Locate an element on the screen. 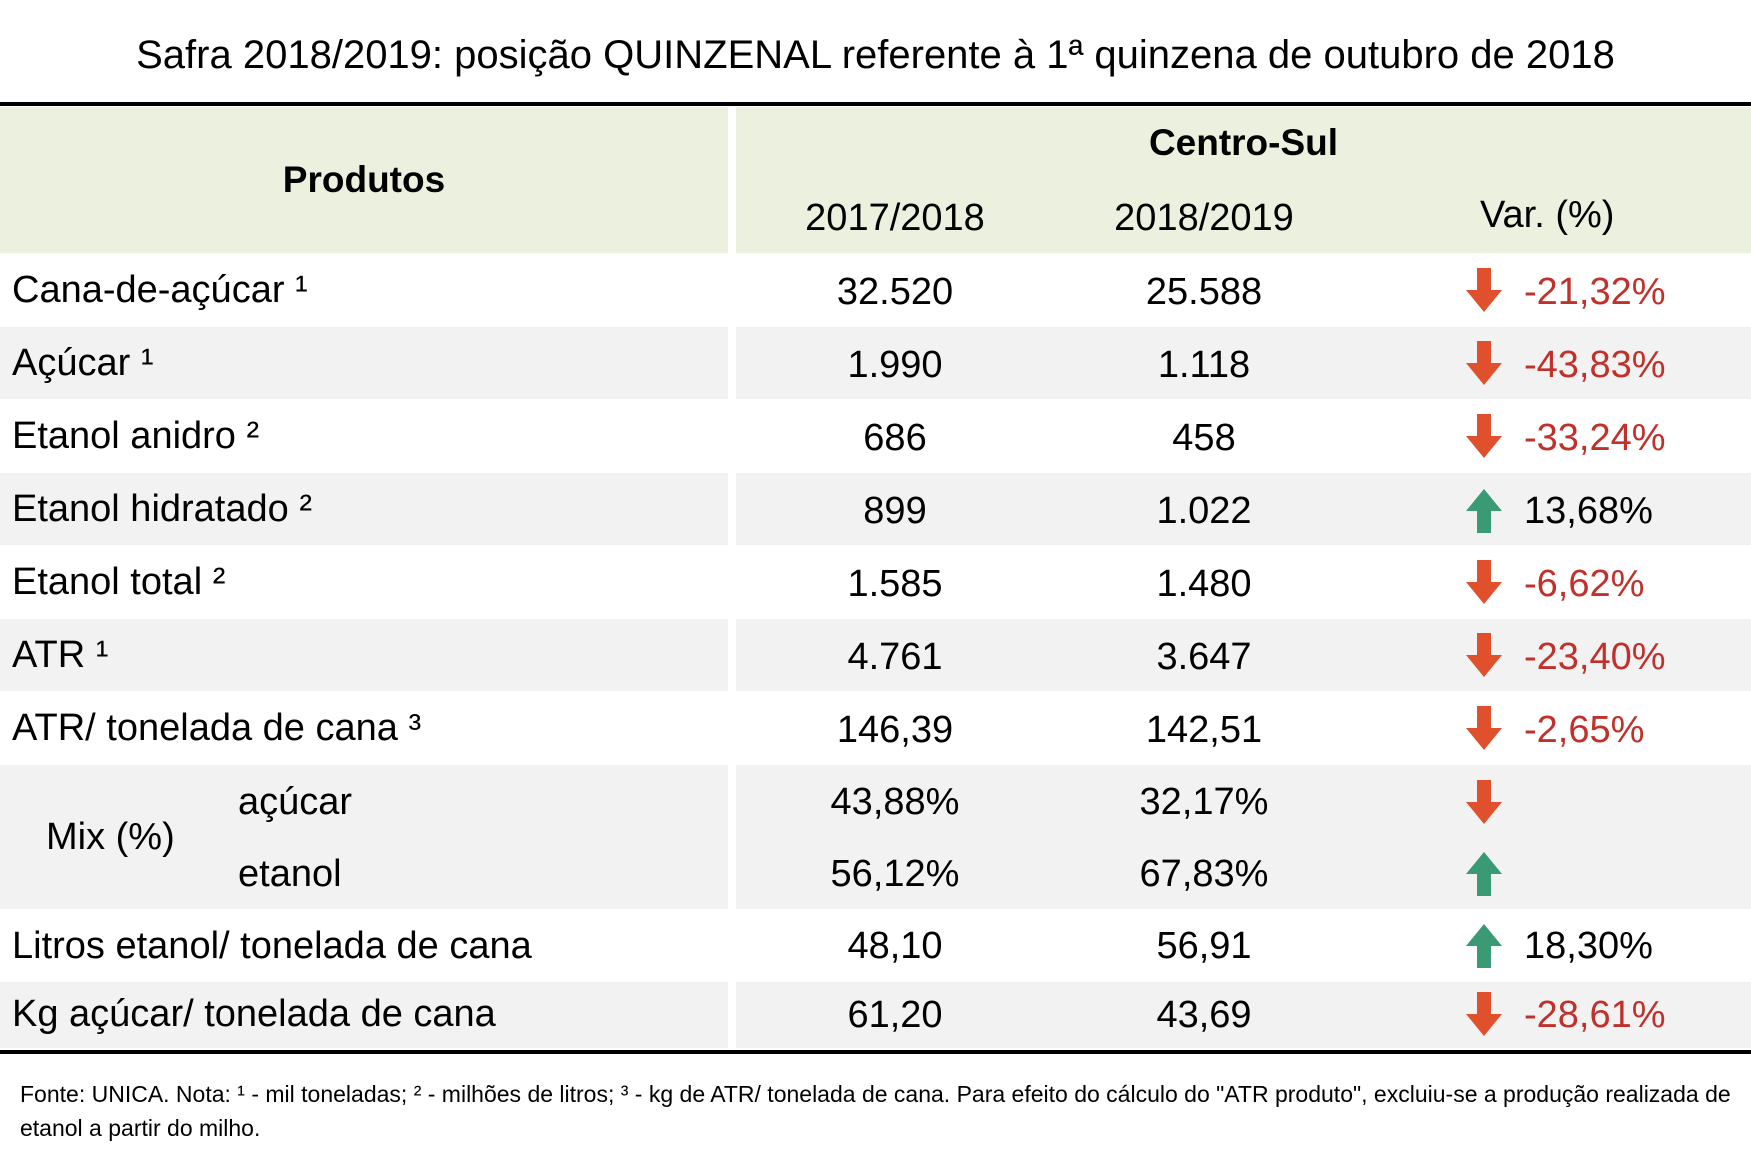 The width and height of the screenshot is (1751, 1172). row-value-2018: 1.022 is located at coordinates (1204, 511).